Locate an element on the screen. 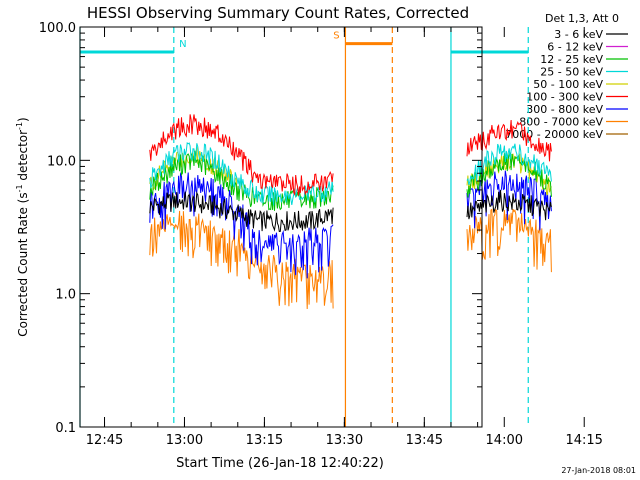 This screenshot has height=480, width=640. marker-label: S is located at coordinates (336, 36).